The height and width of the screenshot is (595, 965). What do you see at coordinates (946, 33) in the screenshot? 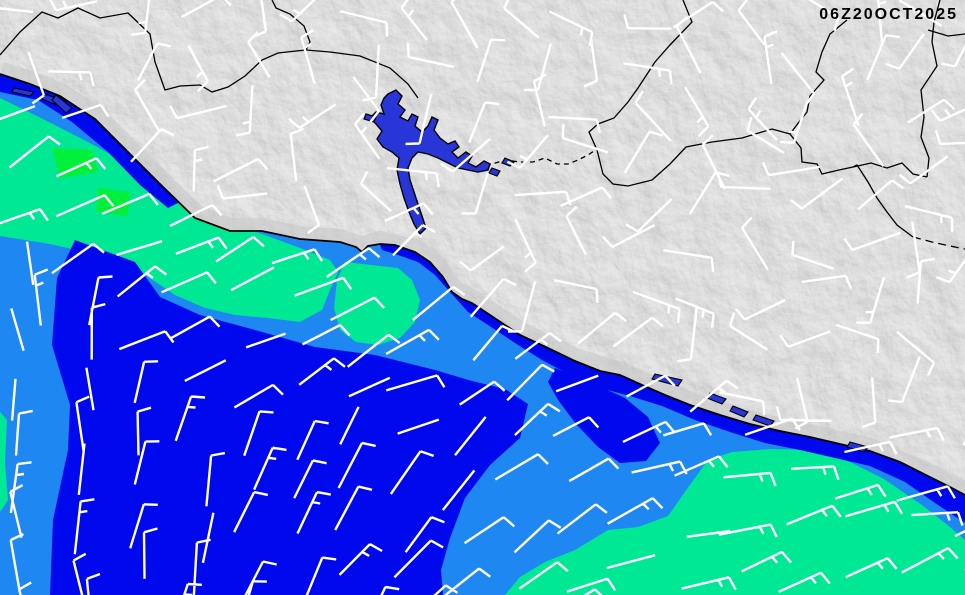
I see `boundary-top-right-tick` at bounding box center [946, 33].